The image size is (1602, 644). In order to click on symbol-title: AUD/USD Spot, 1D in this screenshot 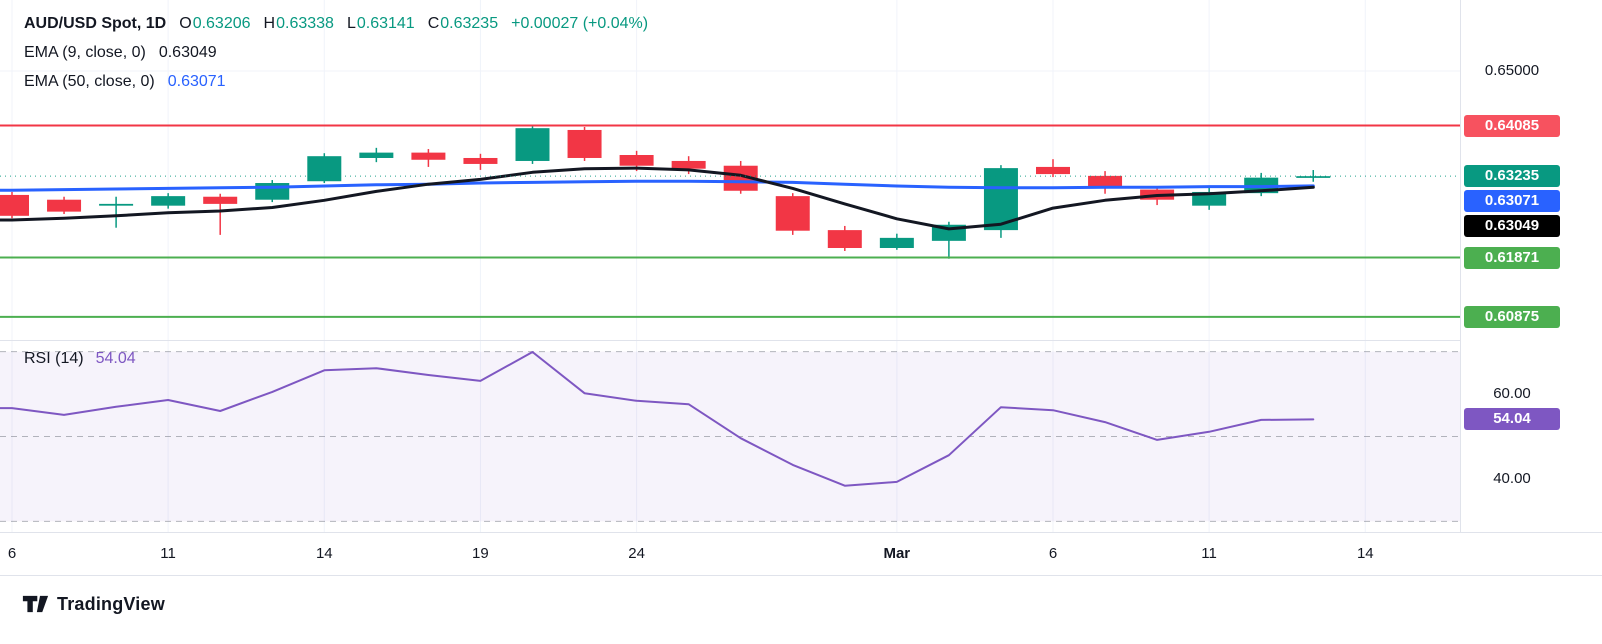, I will do `click(95, 23)`.